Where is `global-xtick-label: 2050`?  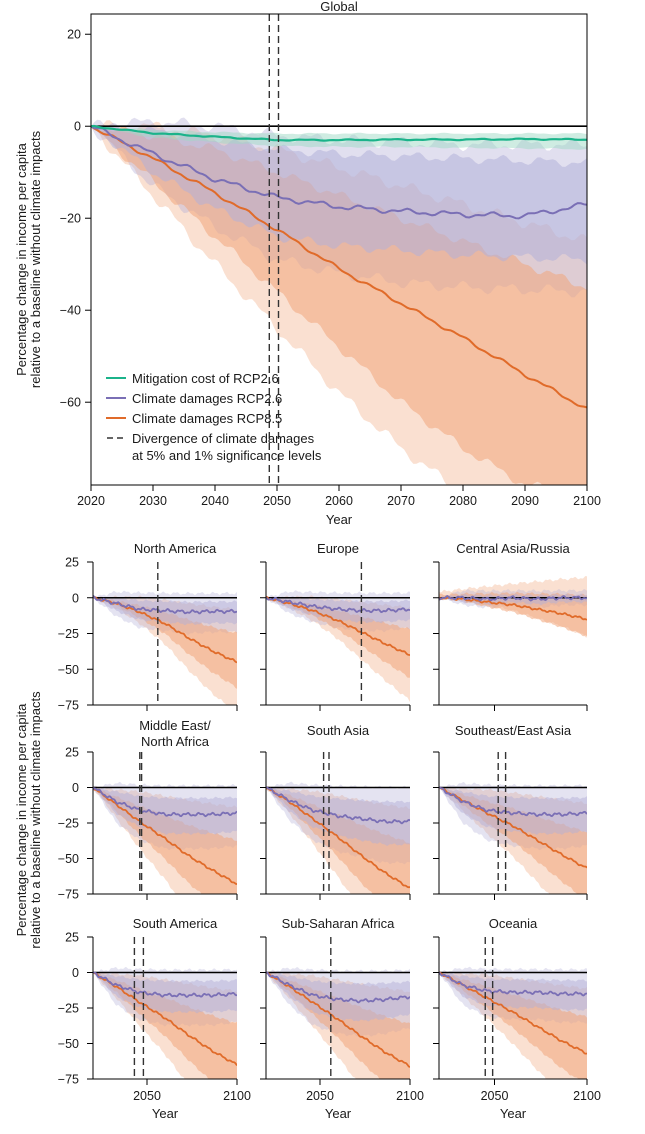 global-xtick-label: 2050 is located at coordinates (277, 501).